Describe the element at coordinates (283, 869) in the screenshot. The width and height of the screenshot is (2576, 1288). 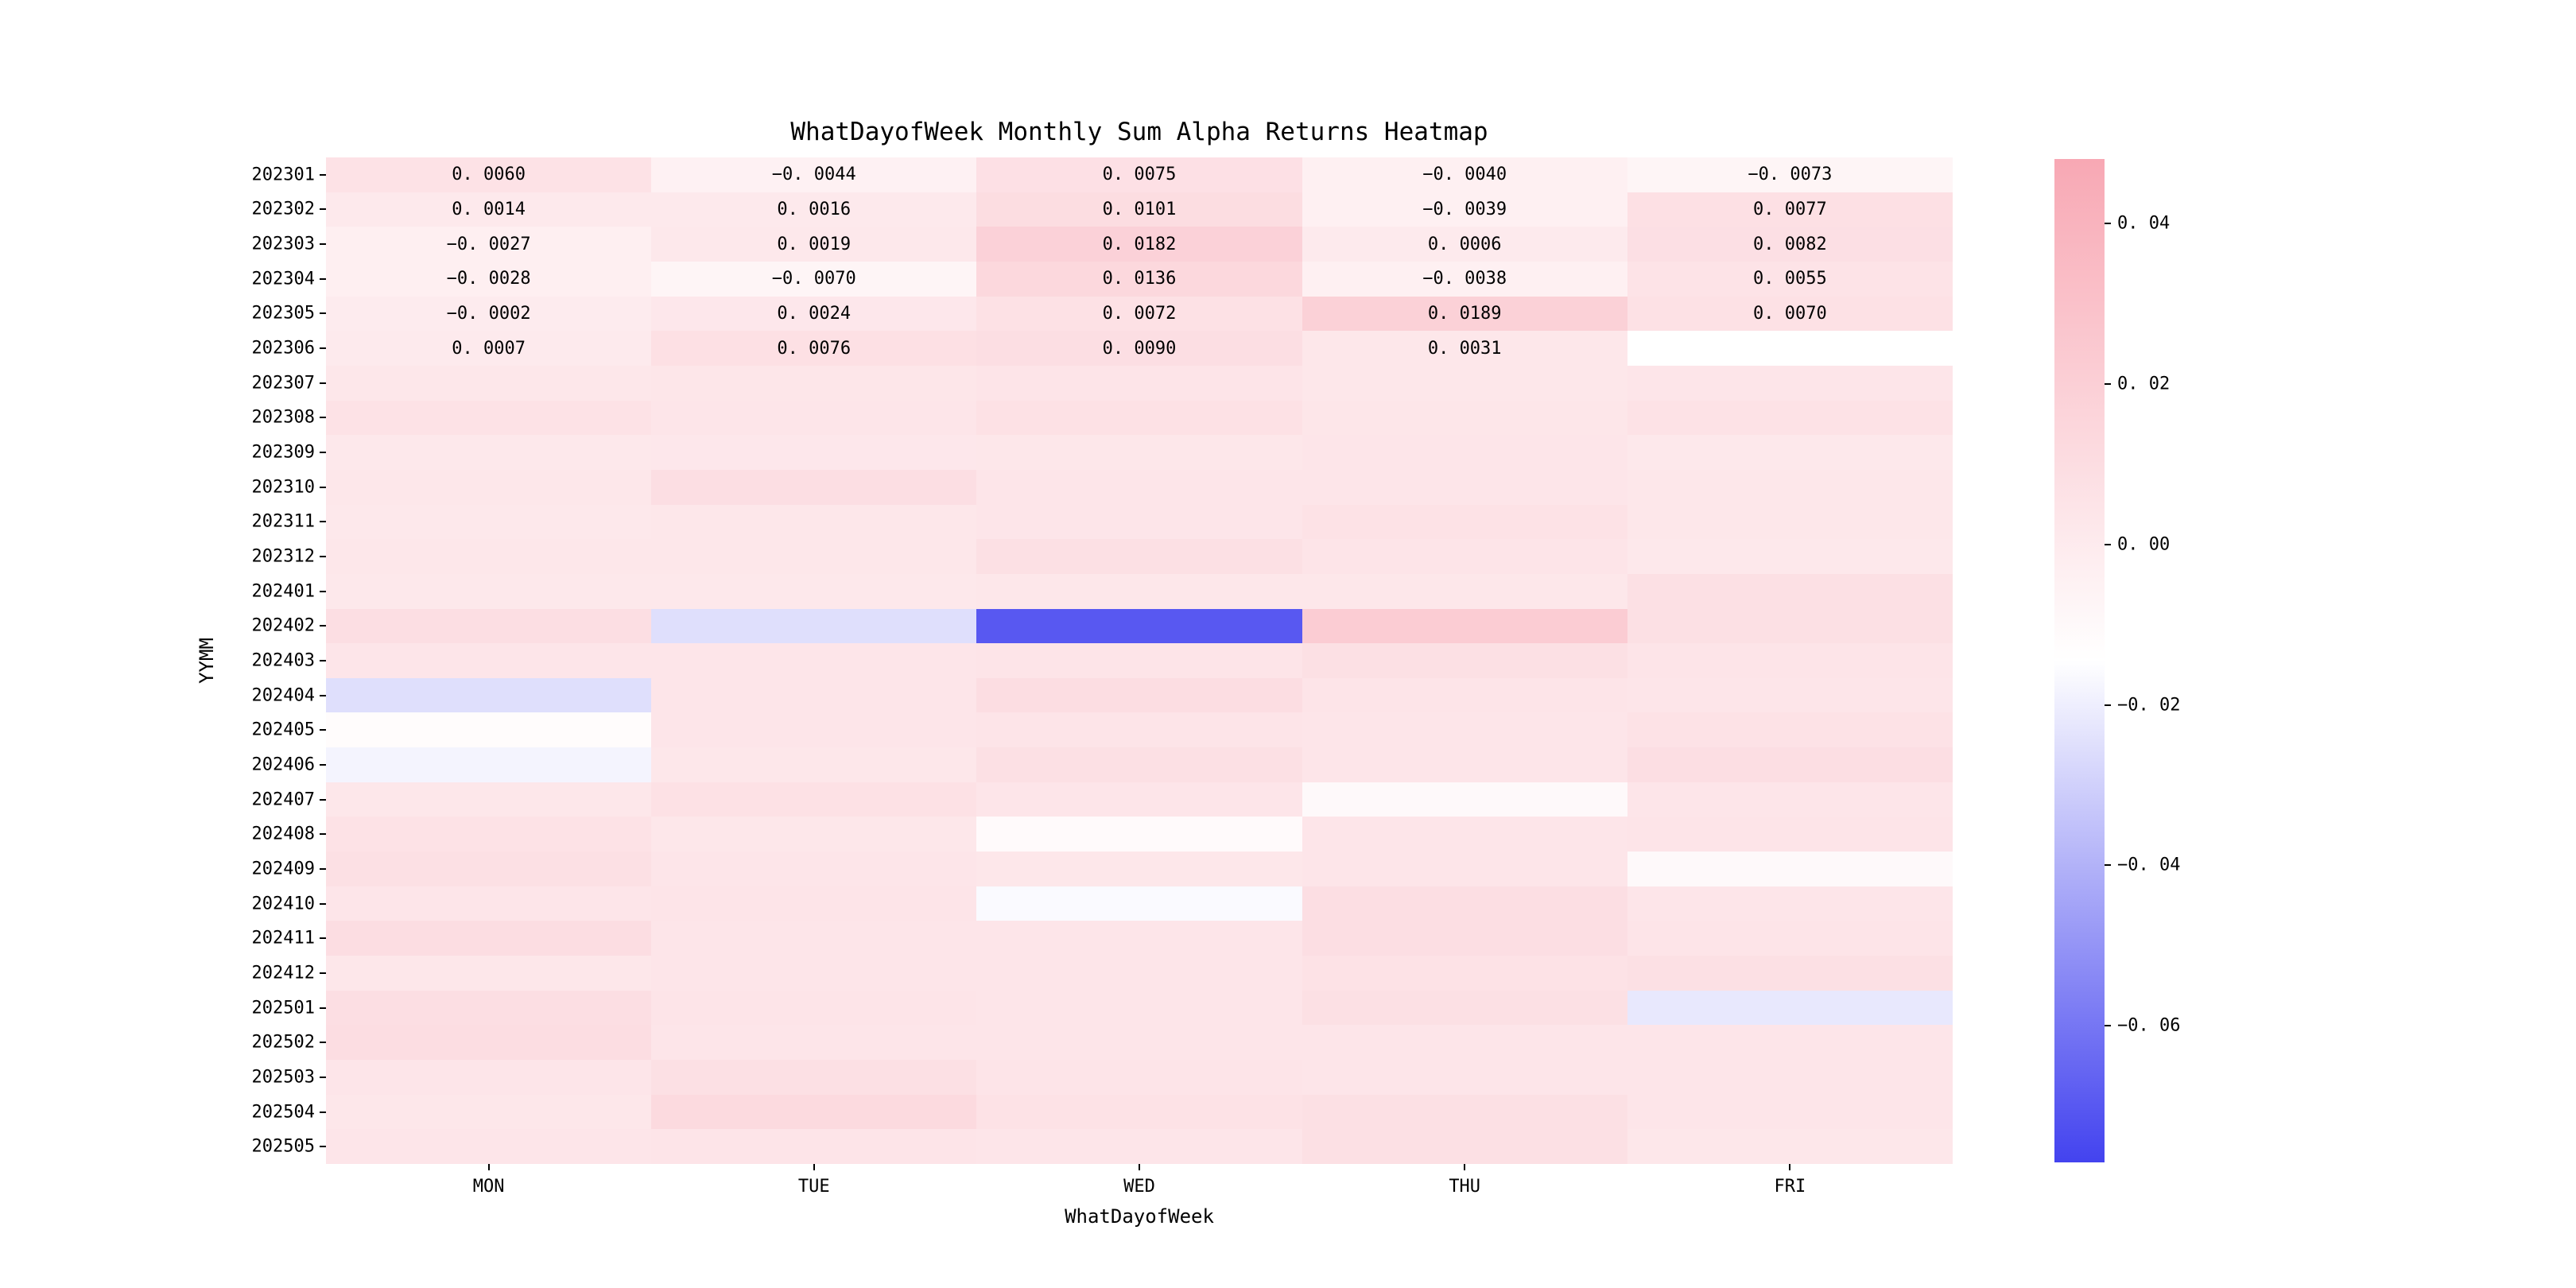
I see `y-tick-label: 202409` at that location.